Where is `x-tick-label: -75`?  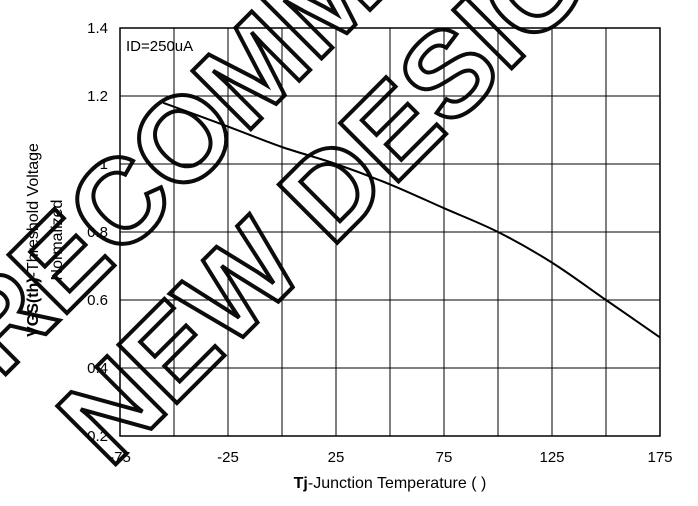 x-tick-label: -75 is located at coordinates (120, 457).